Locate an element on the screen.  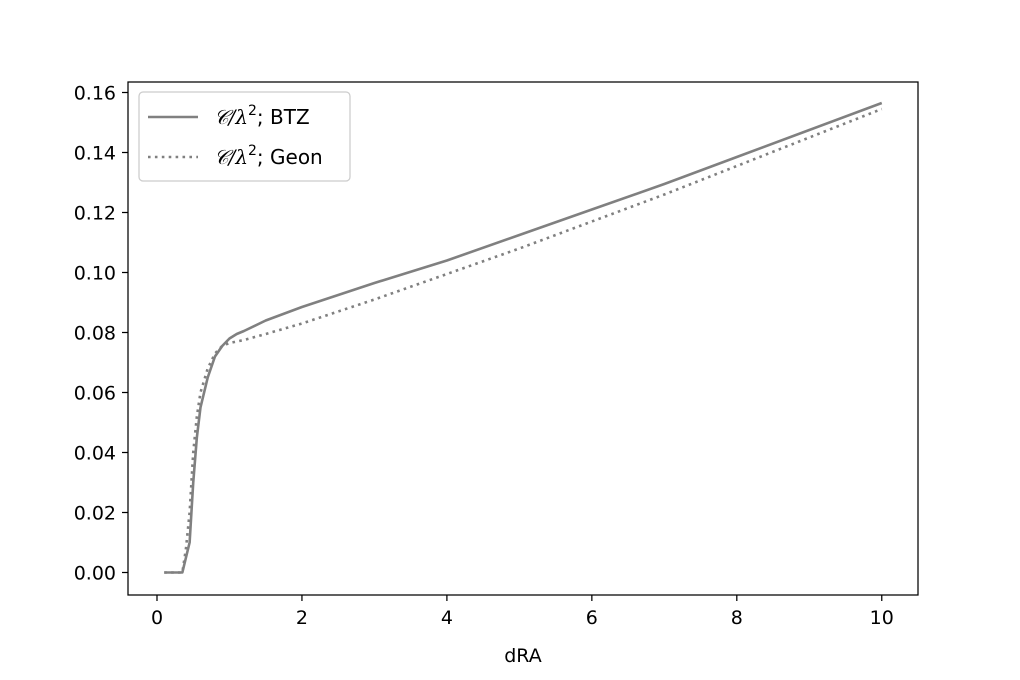
legend: 𝒞/λ2; BTZ 𝒞/λ2; Geon is located at coordinates (244, 136).